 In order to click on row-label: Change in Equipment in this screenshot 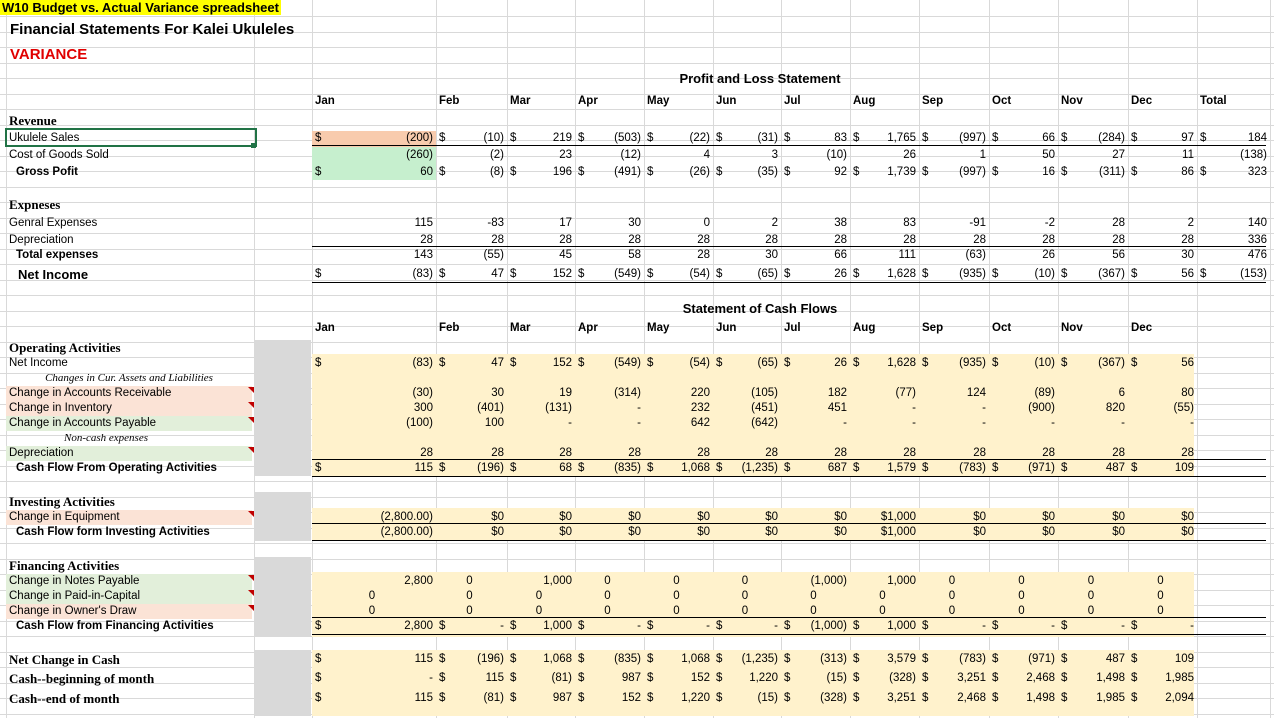, I will do `click(64, 517)`.